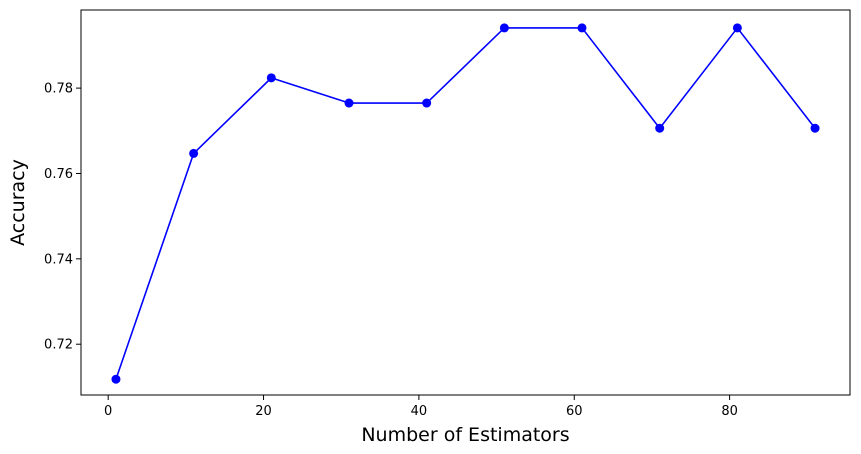 The height and width of the screenshot is (454, 861). I want to click on x-tick-label: 60, so click(574, 411).